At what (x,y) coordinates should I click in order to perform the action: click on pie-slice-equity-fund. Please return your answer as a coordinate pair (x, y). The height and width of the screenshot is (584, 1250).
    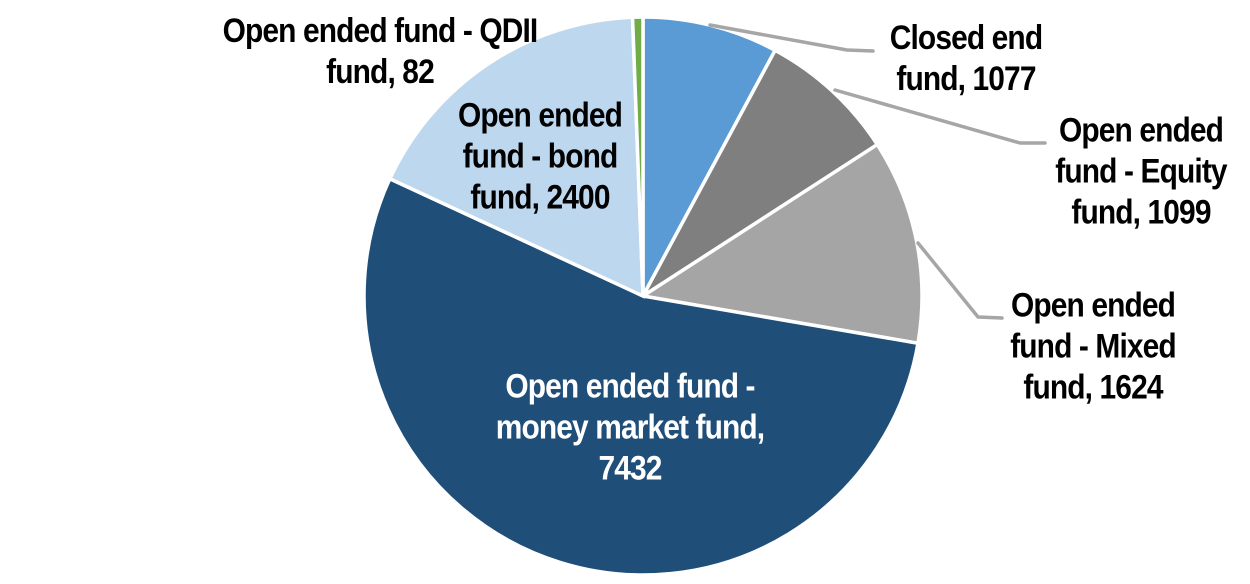
    Looking at the image, I should click on (760, 172).